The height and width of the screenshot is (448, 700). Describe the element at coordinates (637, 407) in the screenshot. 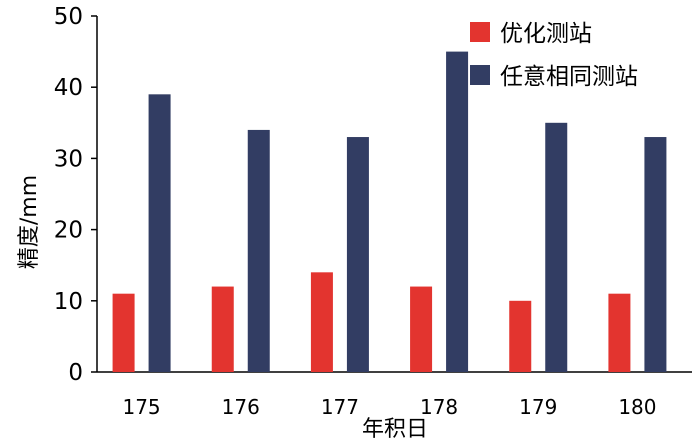

I see `x-tick-label: 180` at that location.